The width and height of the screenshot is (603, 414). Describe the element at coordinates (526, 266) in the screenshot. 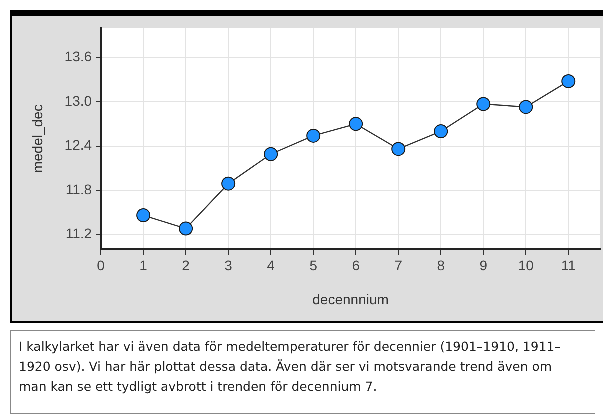

I see `x-tick-label: 10` at that location.